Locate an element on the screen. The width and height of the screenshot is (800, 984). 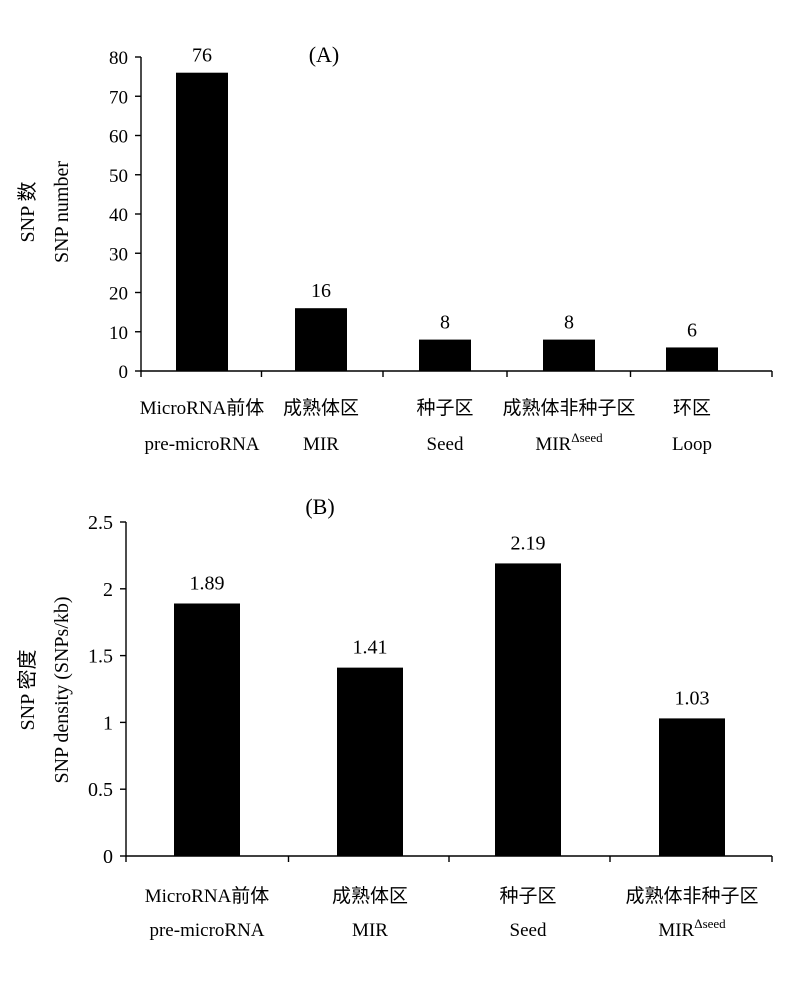
data-label: 76 is located at coordinates (202, 56).